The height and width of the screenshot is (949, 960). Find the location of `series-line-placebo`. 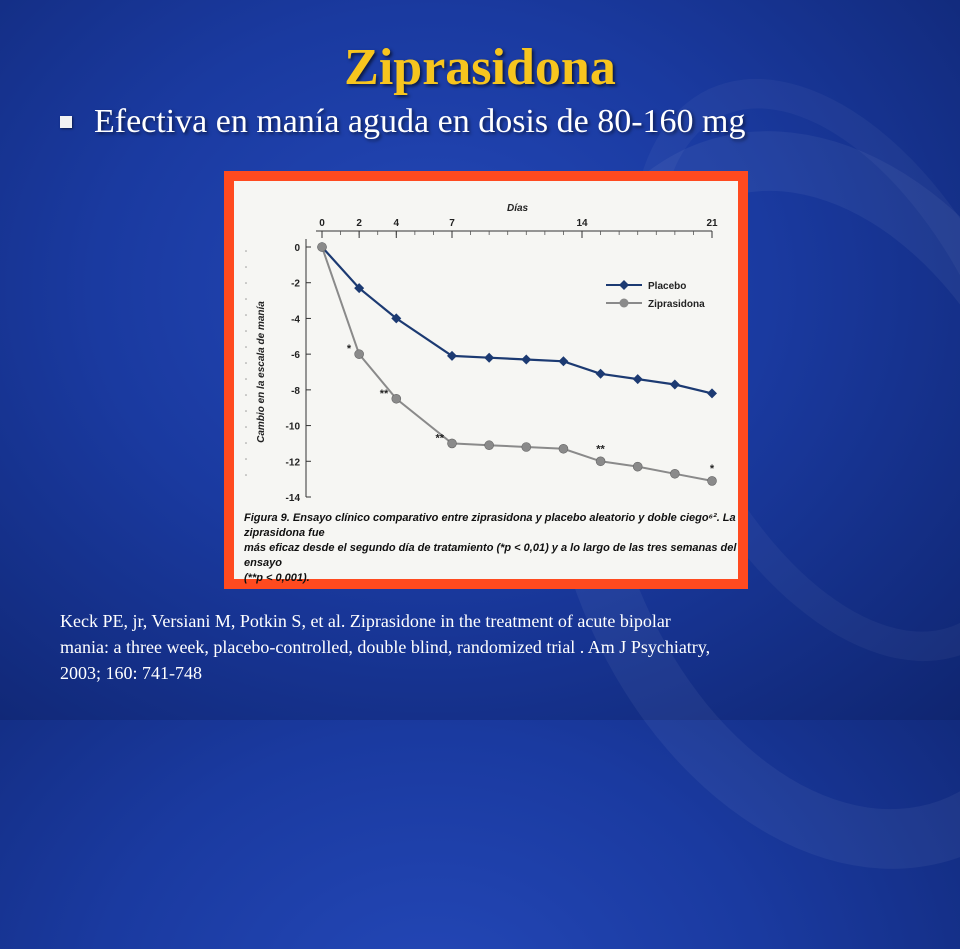

series-line-placebo is located at coordinates (517, 320).